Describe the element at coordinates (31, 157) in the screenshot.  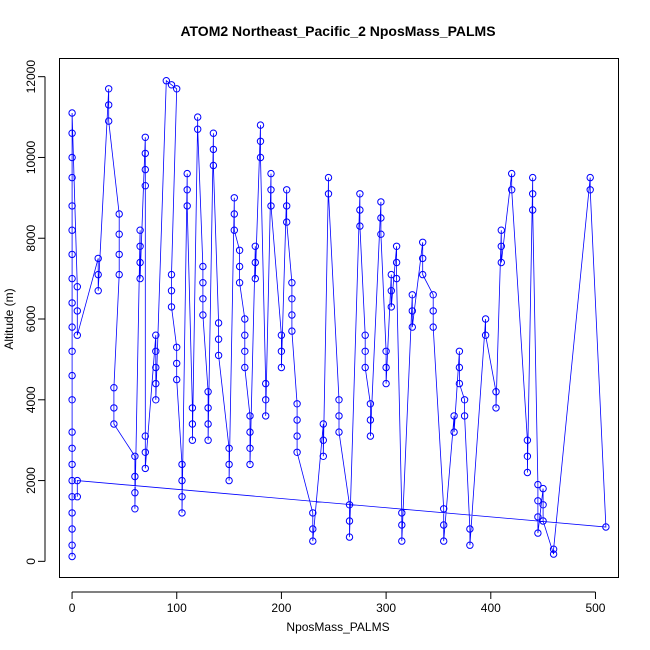
I see `y-tick-label: 10000` at that location.